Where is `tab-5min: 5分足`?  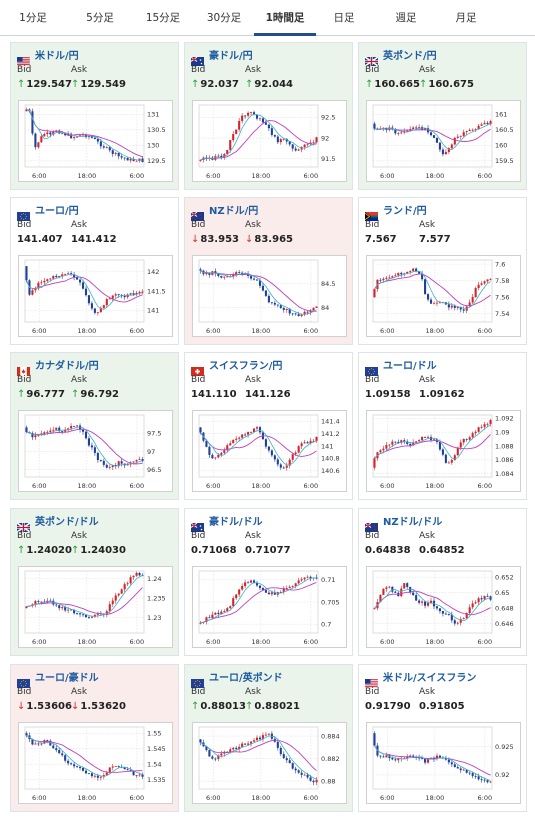
tab-5min: 5分足 is located at coordinates (100, 18).